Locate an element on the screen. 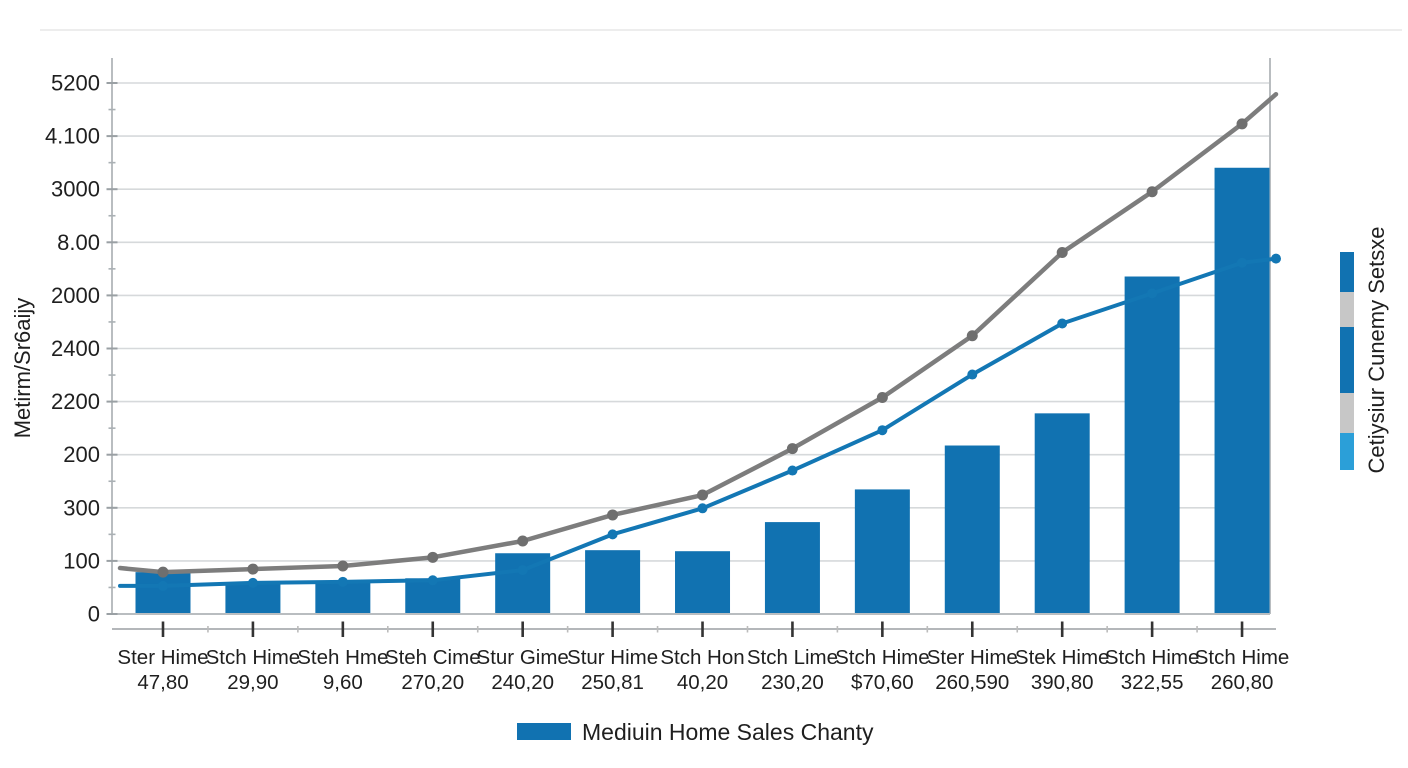 The height and width of the screenshot is (768, 1408). x-category-value: $70,60 is located at coordinates (882, 682).